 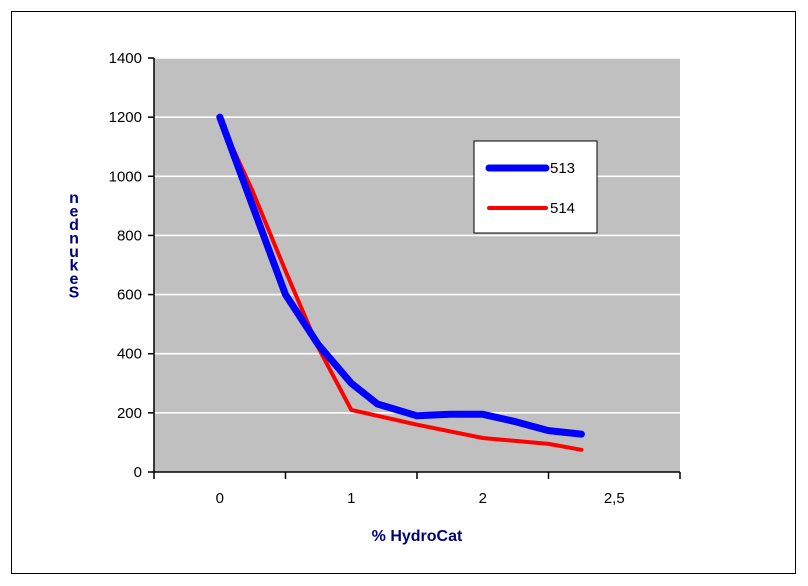 What do you see at coordinates (129, 354) in the screenshot?
I see `y-tick-label: 400` at bounding box center [129, 354].